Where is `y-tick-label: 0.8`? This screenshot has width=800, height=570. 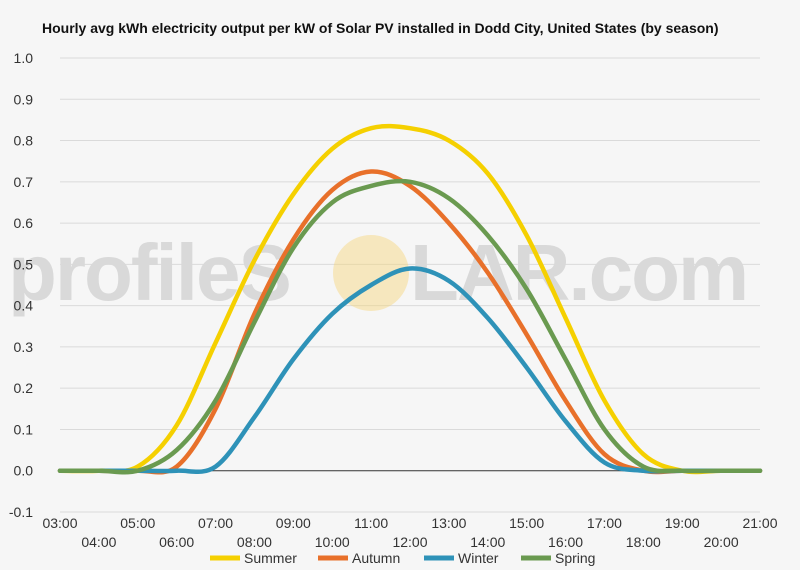 y-tick-label: 0.8 is located at coordinates (24, 141).